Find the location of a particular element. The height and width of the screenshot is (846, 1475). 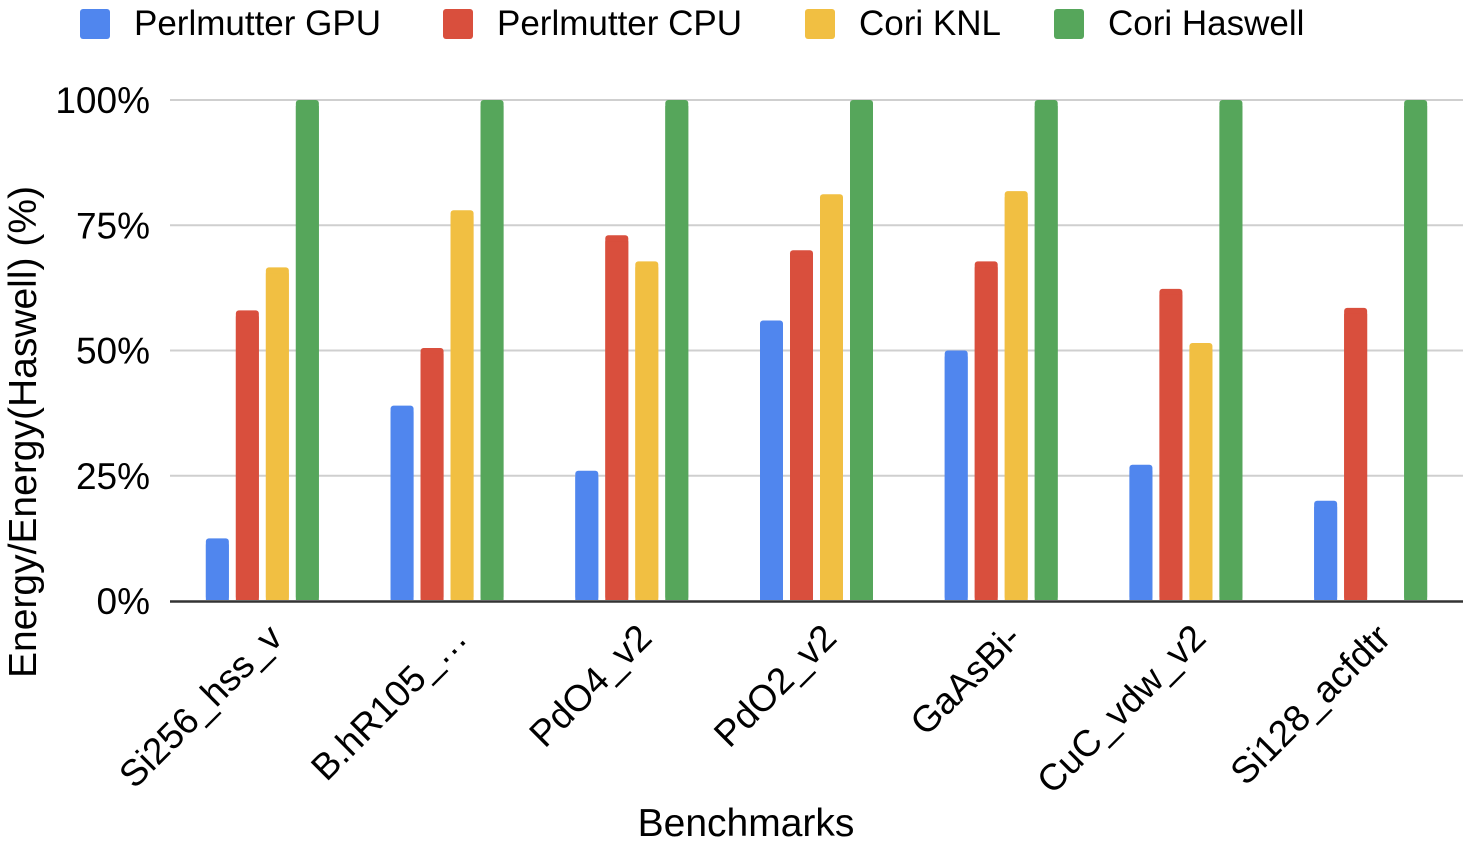

legend-item-perlmutter-gpu: Perlmutter GPU is located at coordinates (230, 24).